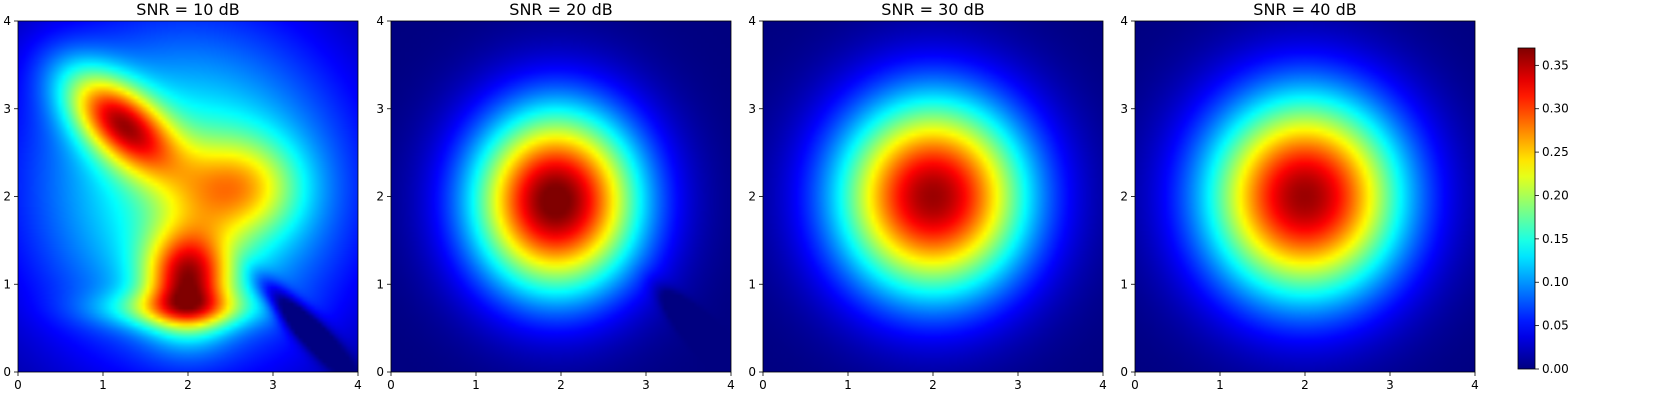 The height and width of the screenshot is (410, 1677). What do you see at coordinates (187, 9) in the screenshot?
I see `panel-title: SNR = 10 dB` at bounding box center [187, 9].